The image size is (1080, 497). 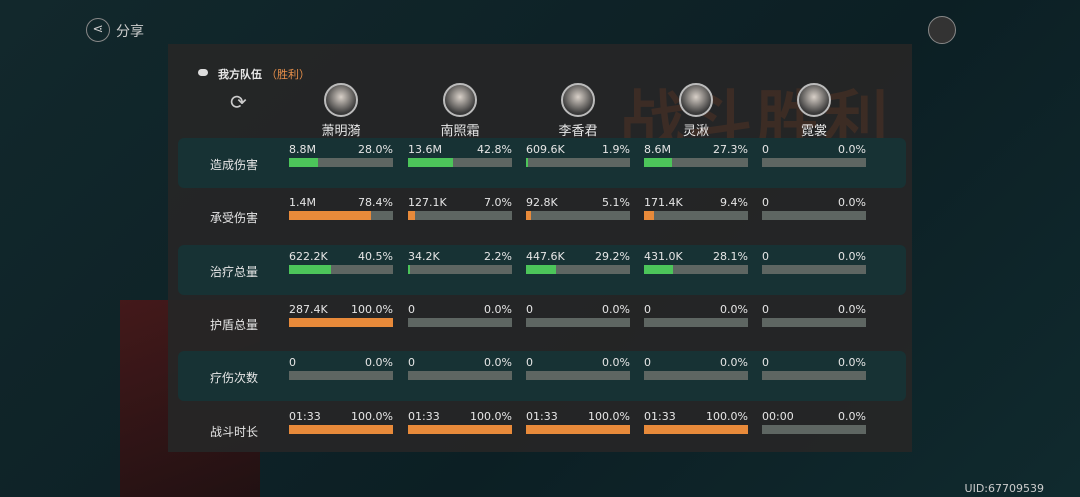 I want to click on cell-value: 431.0K, so click(x=663, y=256).